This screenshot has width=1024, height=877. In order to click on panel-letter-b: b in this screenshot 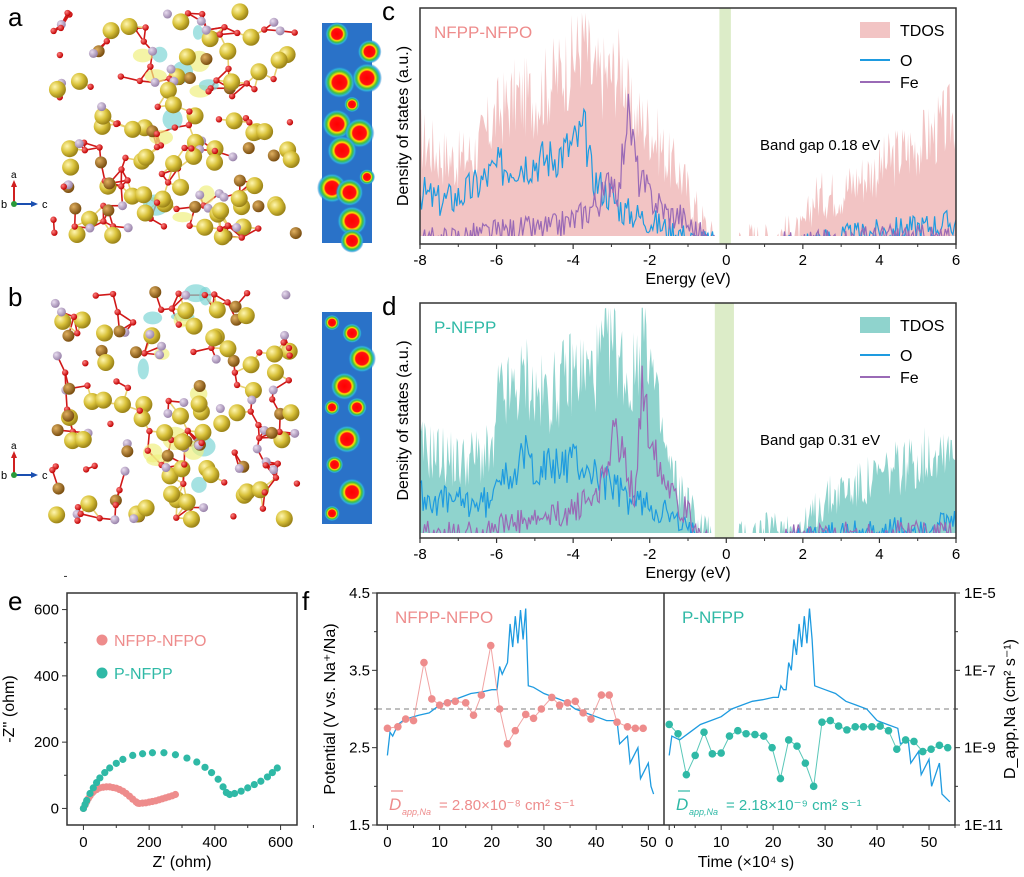, I will do `click(15, 297)`.